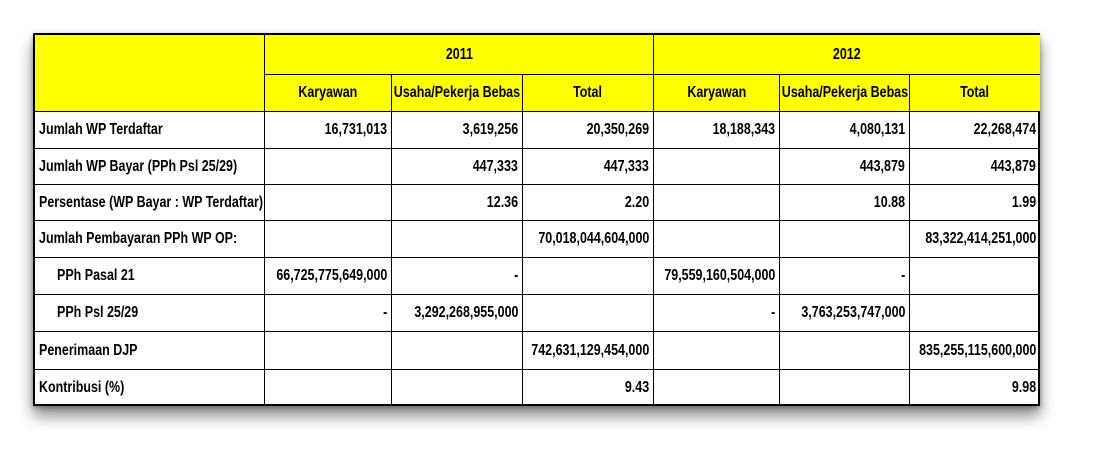 The width and height of the screenshot is (1106, 474). I want to click on data-cell-text: 70,018,044,604,000, so click(593, 238).